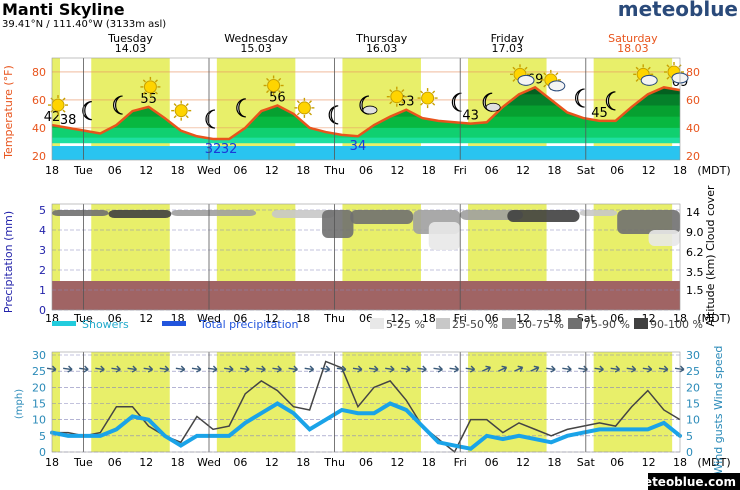  What do you see at coordinates (42, 250) in the screenshot?
I see `precip-tick-label: 3` at bounding box center [42, 250].